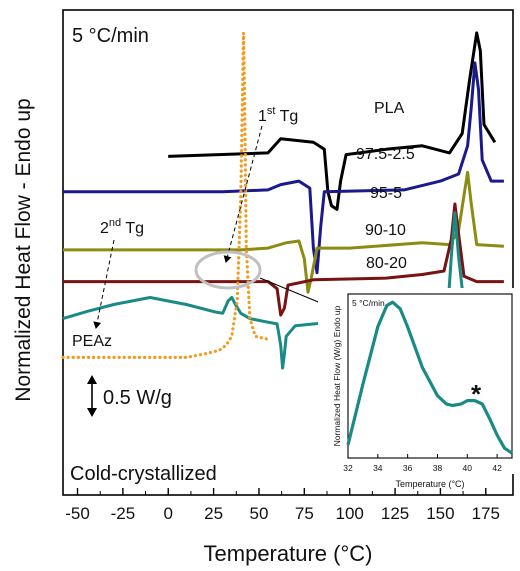  What do you see at coordinates (368, 303) in the screenshot?
I see `inset-title: 5 °C/min` at bounding box center [368, 303].